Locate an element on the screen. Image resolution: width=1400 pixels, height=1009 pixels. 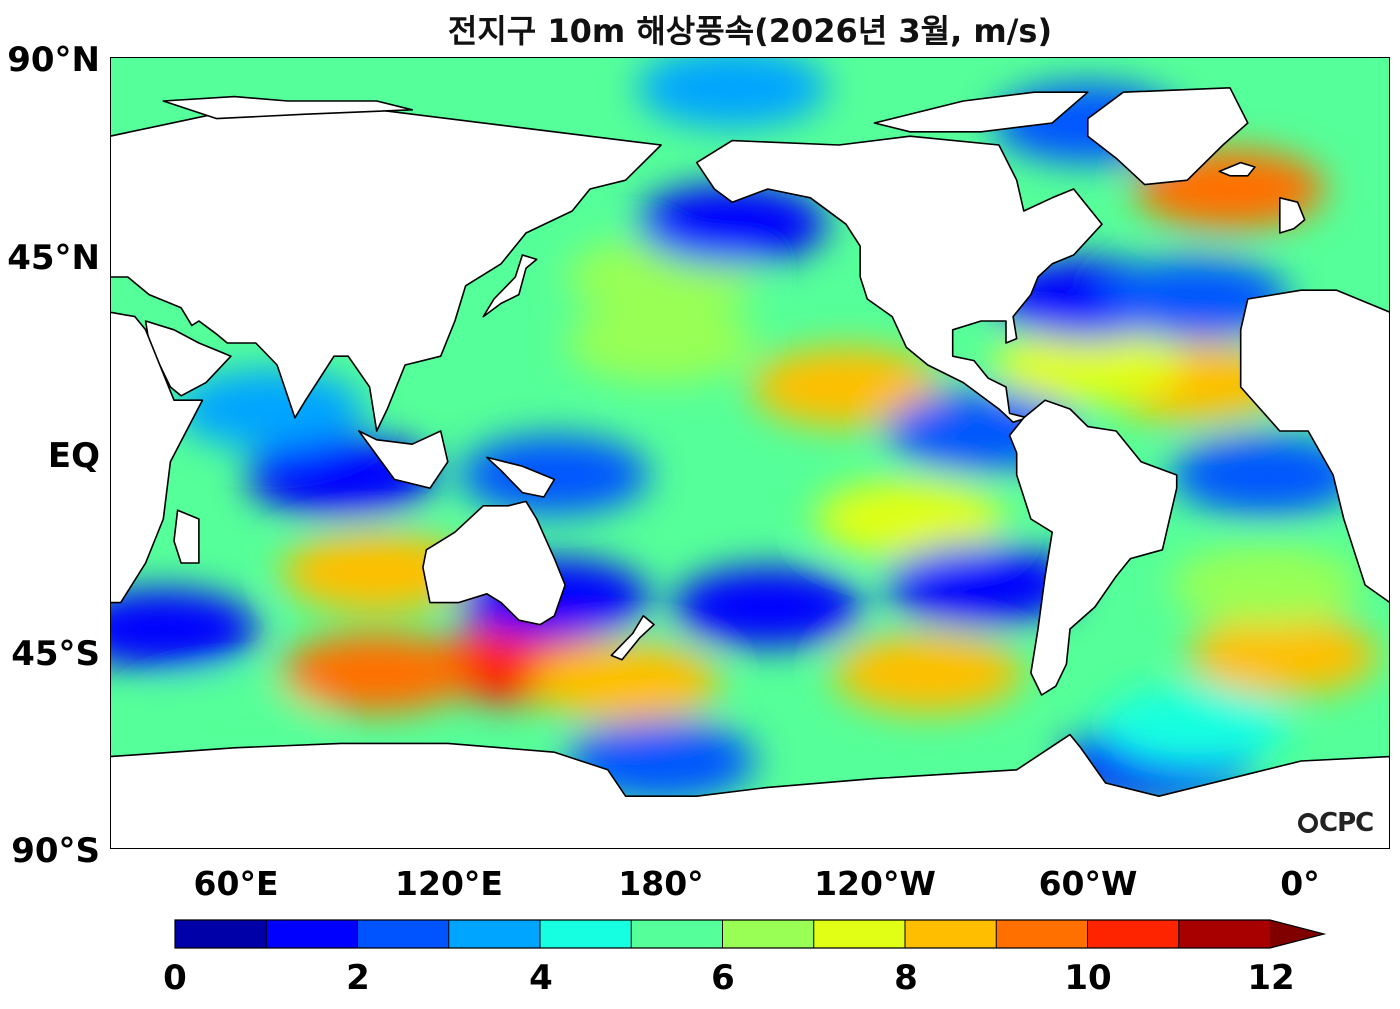
land-africa is located at coordinates (157, 457).